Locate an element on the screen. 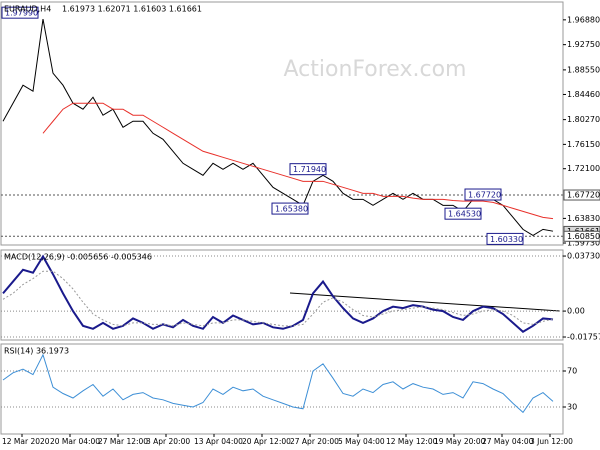  watermark: ActionForex.com is located at coordinates (375, 69).